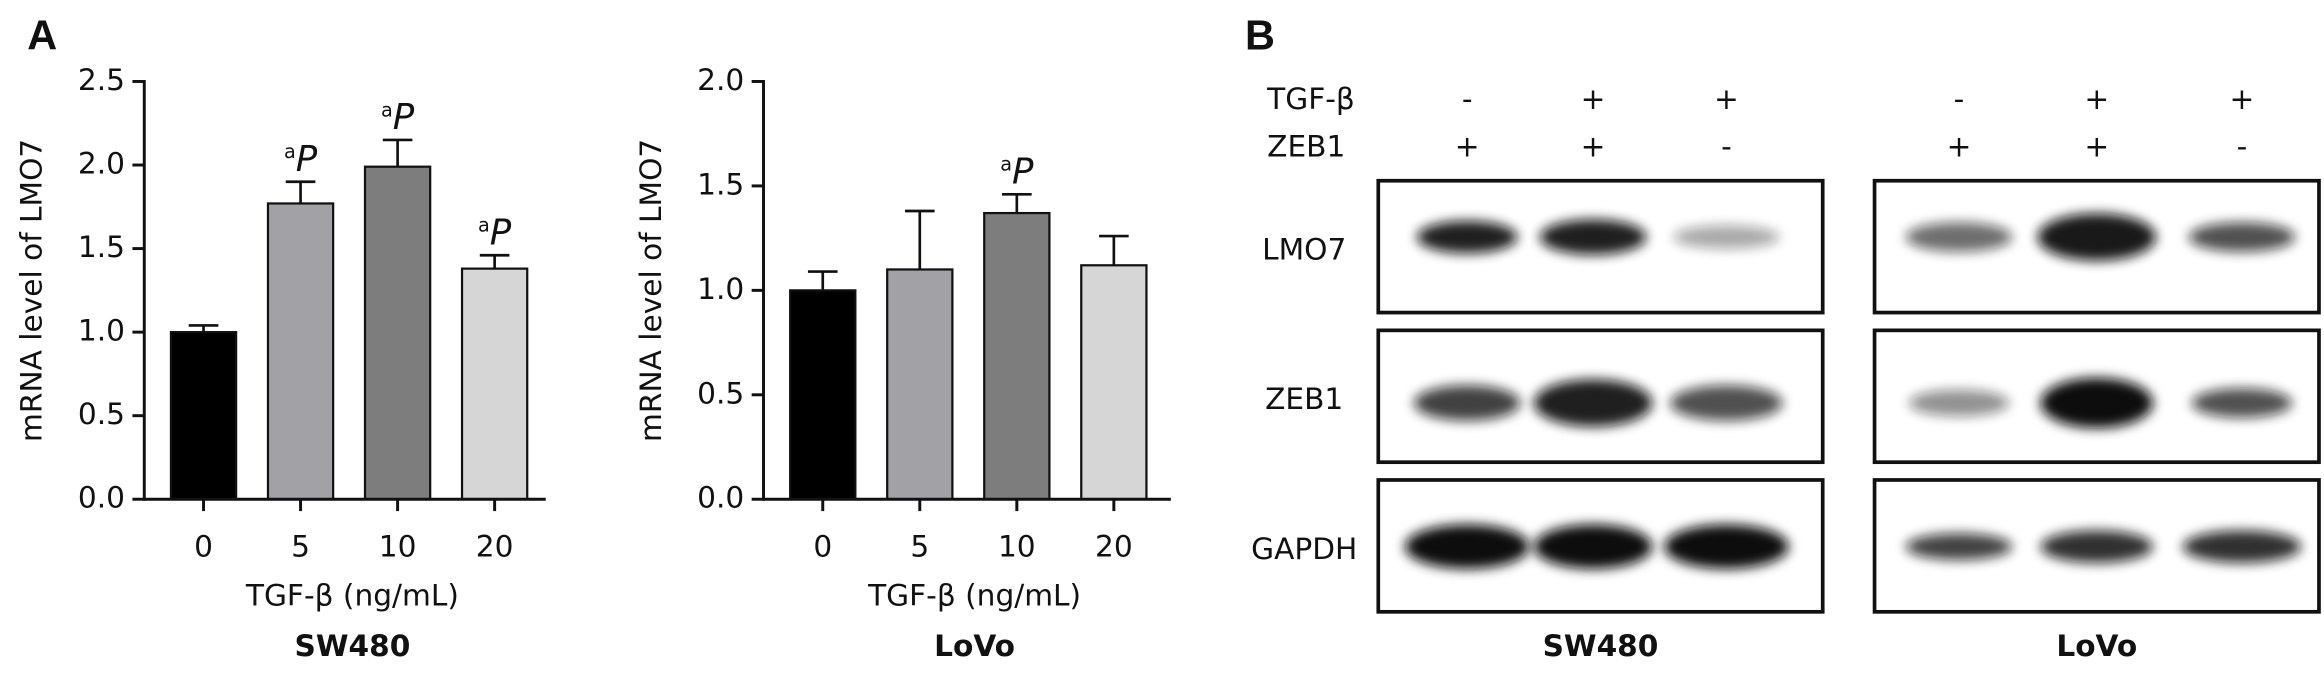 The image size is (2324, 677). What do you see at coordinates (42, 34) in the screenshot?
I see `panel-label: A` at bounding box center [42, 34].